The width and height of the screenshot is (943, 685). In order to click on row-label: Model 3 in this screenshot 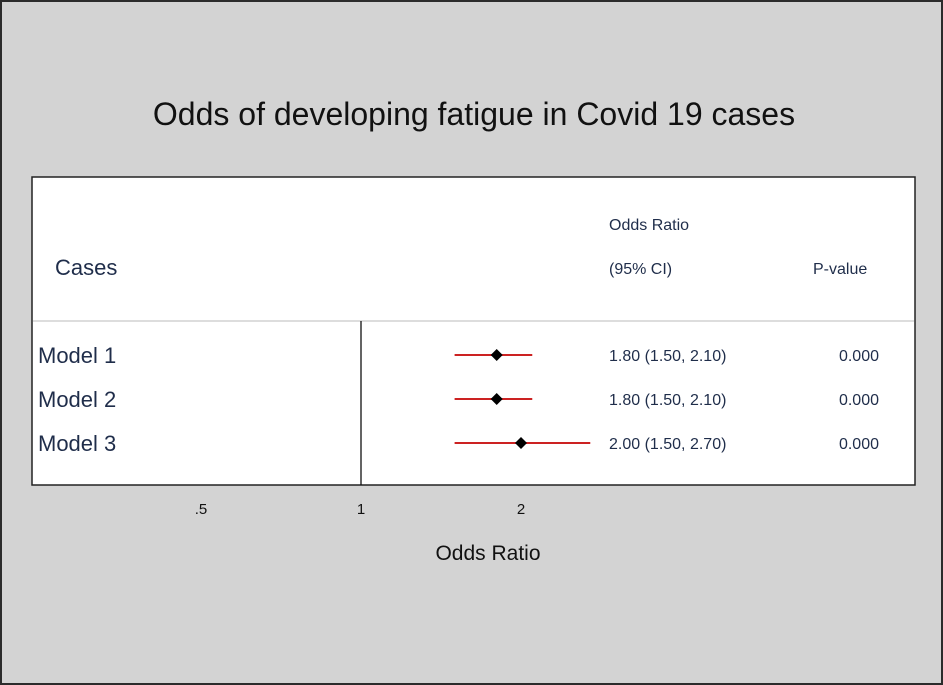, I will do `click(77, 443)`.